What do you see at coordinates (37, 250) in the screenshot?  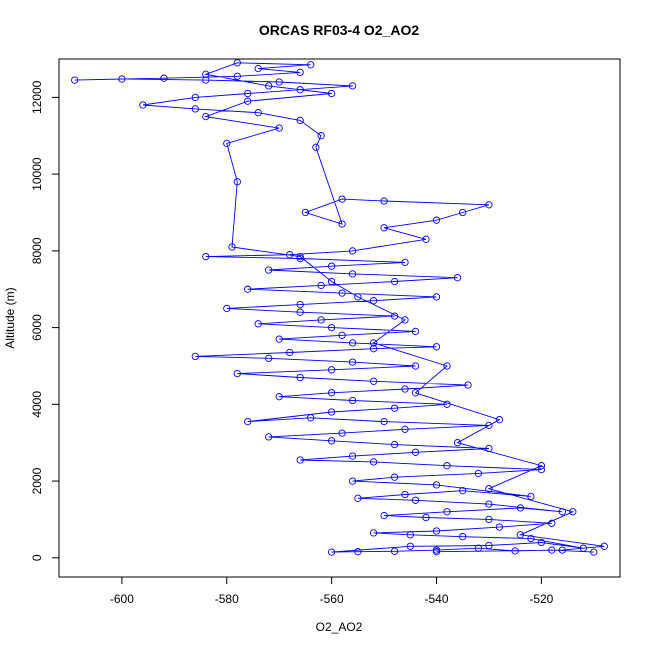 I see `y-tick-label: 8000` at bounding box center [37, 250].